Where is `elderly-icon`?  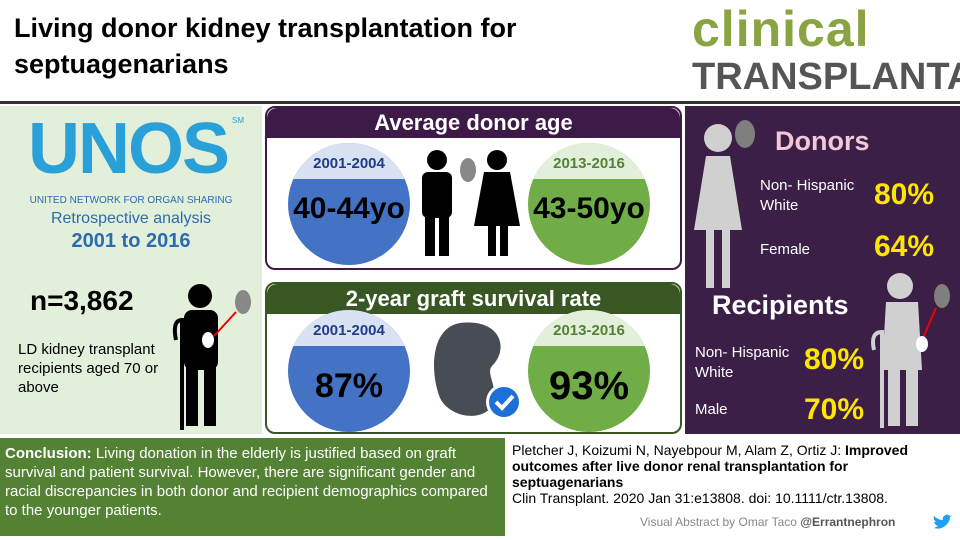 elderly-icon is located at coordinates (211, 357).